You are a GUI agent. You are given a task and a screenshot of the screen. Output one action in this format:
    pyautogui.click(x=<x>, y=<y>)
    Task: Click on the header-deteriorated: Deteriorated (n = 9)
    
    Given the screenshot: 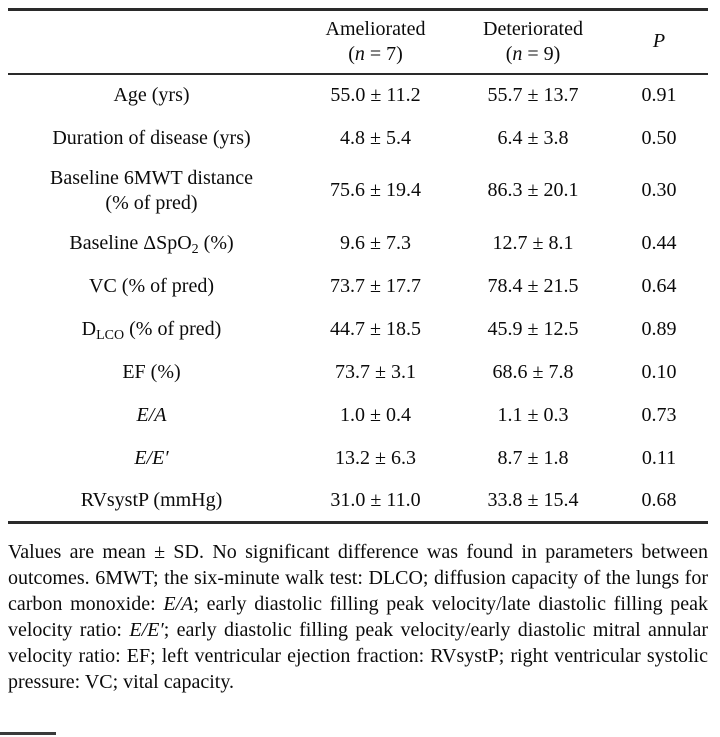 What is the action you would take?
    pyautogui.click(x=533, y=42)
    